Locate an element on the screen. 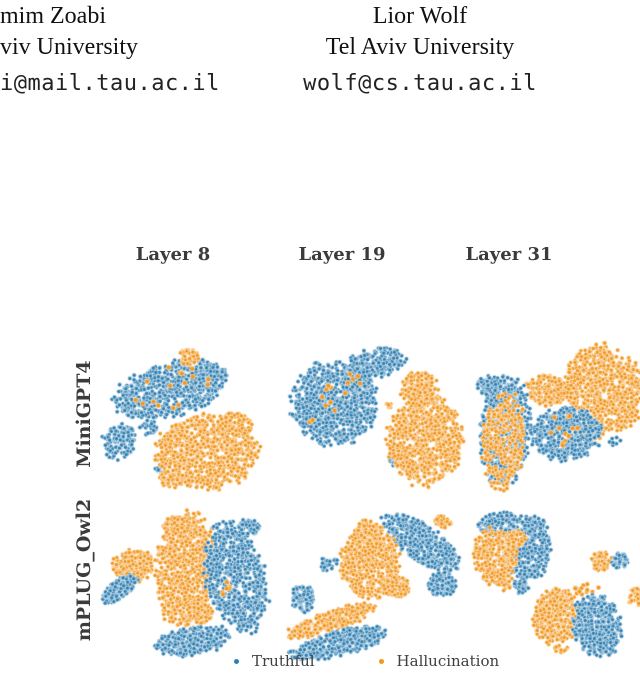 This screenshot has width=640, height=673. author-affiliation: viv University is located at coordinates (69, 47).